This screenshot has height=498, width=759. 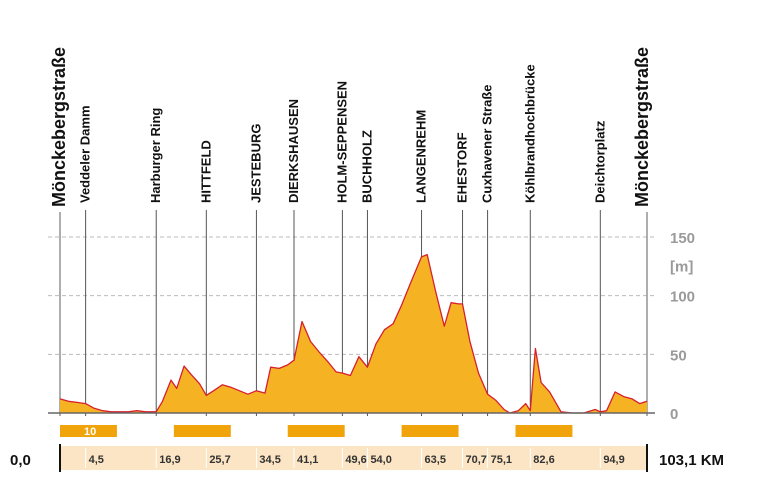 I want to click on segment-bars: 10, so click(x=316, y=431).